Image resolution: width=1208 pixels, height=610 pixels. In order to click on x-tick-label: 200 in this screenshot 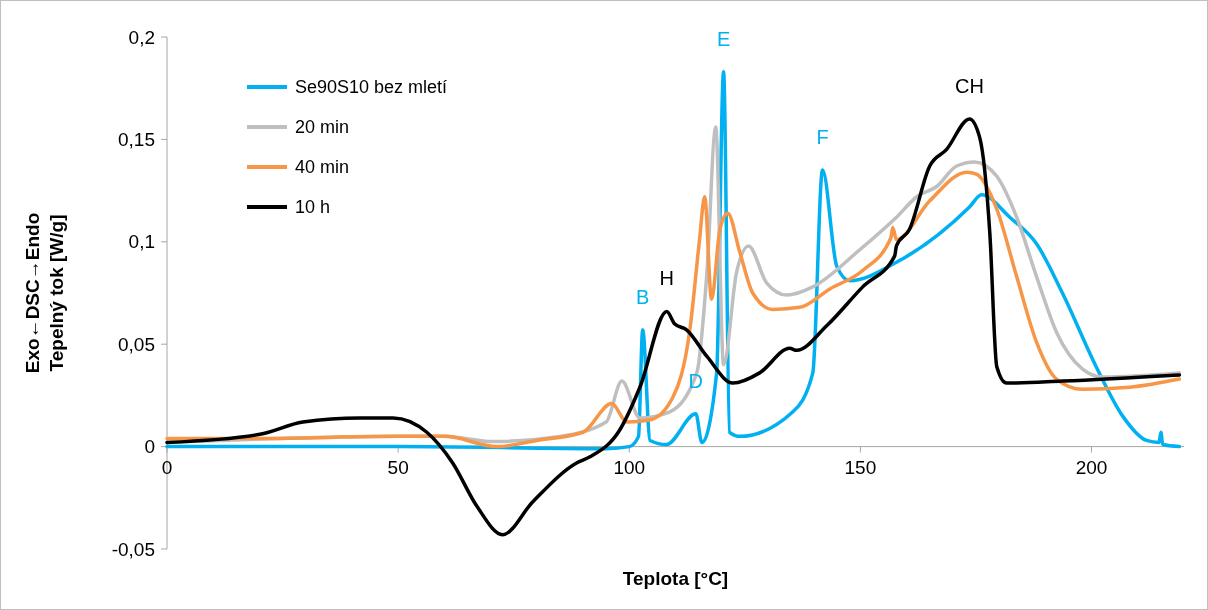, I will do `click(1091, 467)`.